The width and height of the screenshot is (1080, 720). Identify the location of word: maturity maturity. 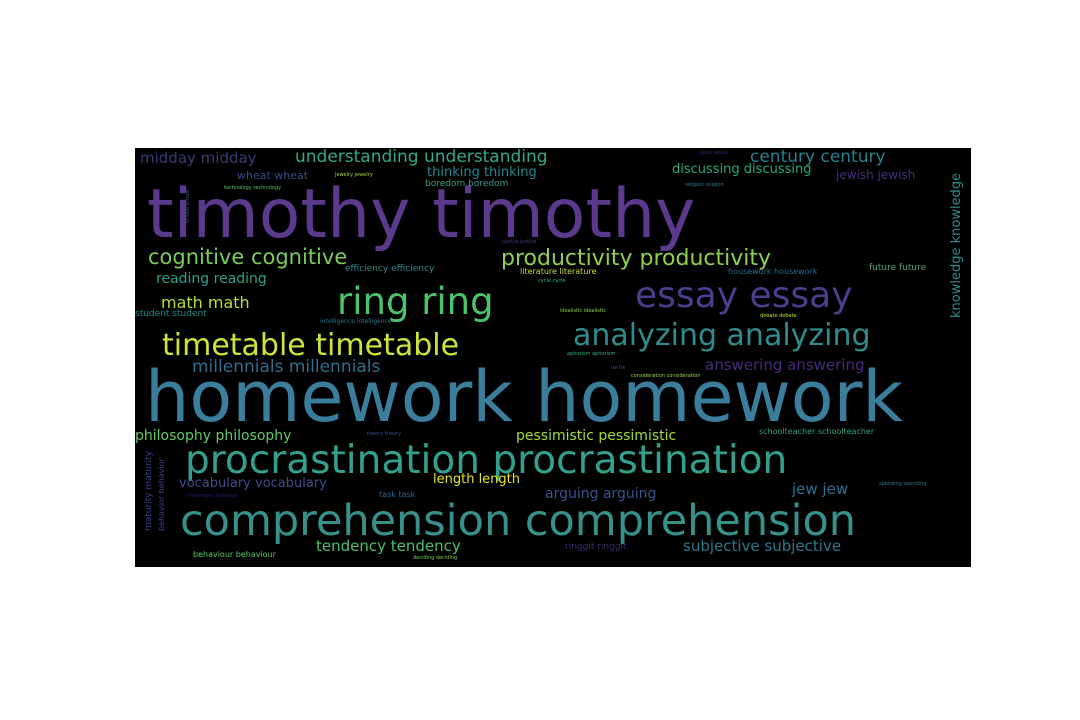
(149, 490).